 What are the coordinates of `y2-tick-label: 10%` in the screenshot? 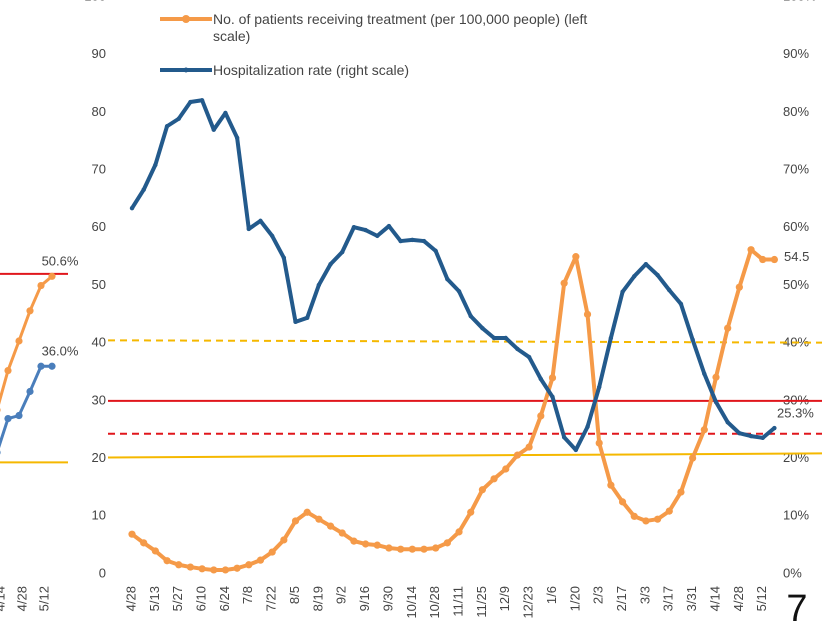 It's located at (796, 515).